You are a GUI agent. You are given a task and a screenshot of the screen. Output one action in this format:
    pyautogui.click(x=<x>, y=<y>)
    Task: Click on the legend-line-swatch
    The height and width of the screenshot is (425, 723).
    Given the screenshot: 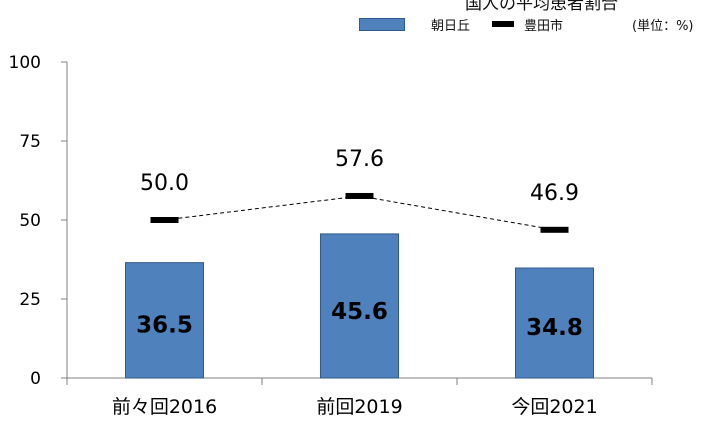 What is the action you would take?
    pyautogui.click(x=503, y=24)
    